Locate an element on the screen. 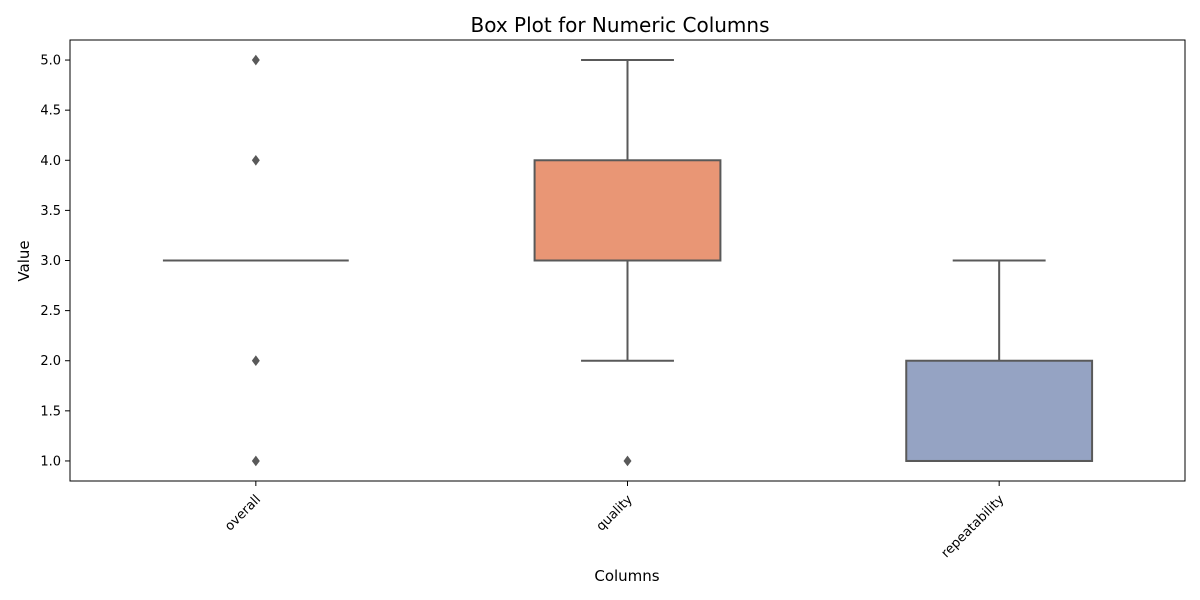  box-group-overall is located at coordinates (255, 260).